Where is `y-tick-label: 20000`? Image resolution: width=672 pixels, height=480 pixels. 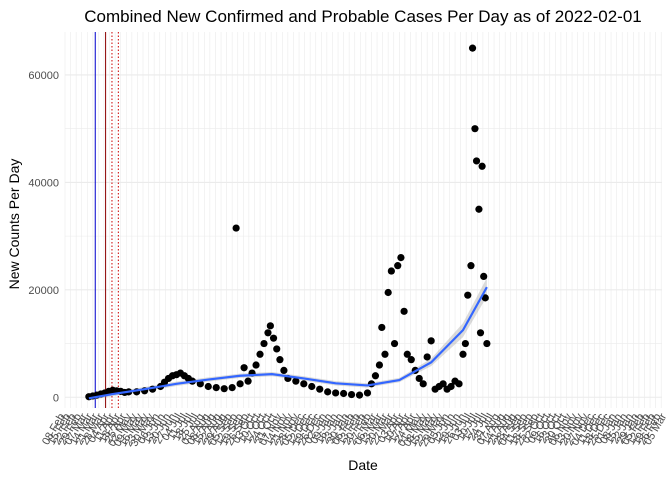
y-tick-label: 20000 is located at coordinates (43, 291).